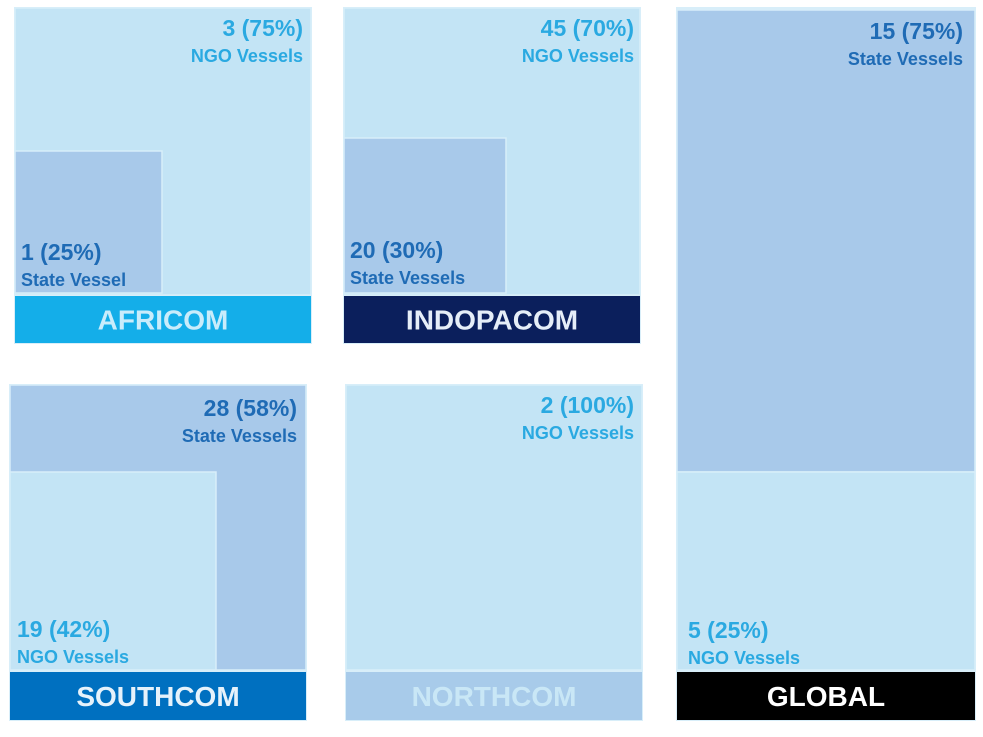 The image size is (983, 737). Describe the element at coordinates (587, 405) in the screenshot. I see `value-label: 2 (100%)` at that location.